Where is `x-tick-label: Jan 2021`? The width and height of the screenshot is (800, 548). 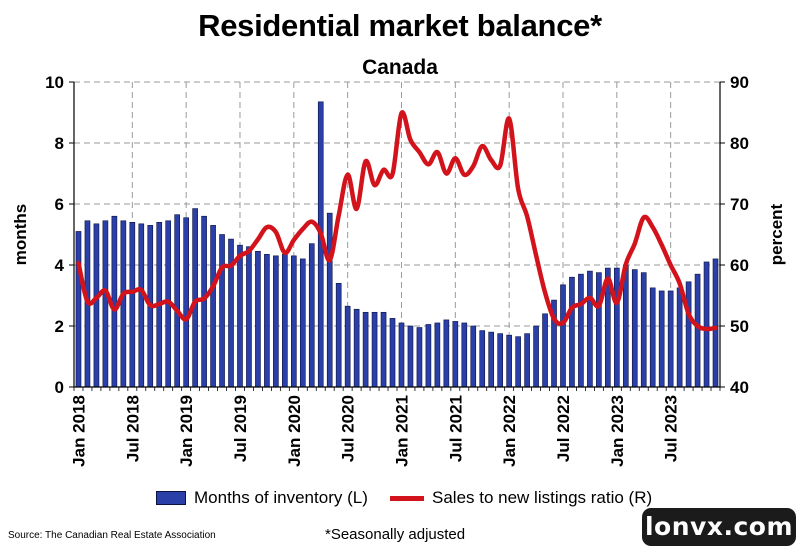 x-tick-label: Jan 2021 is located at coordinates (401, 431).